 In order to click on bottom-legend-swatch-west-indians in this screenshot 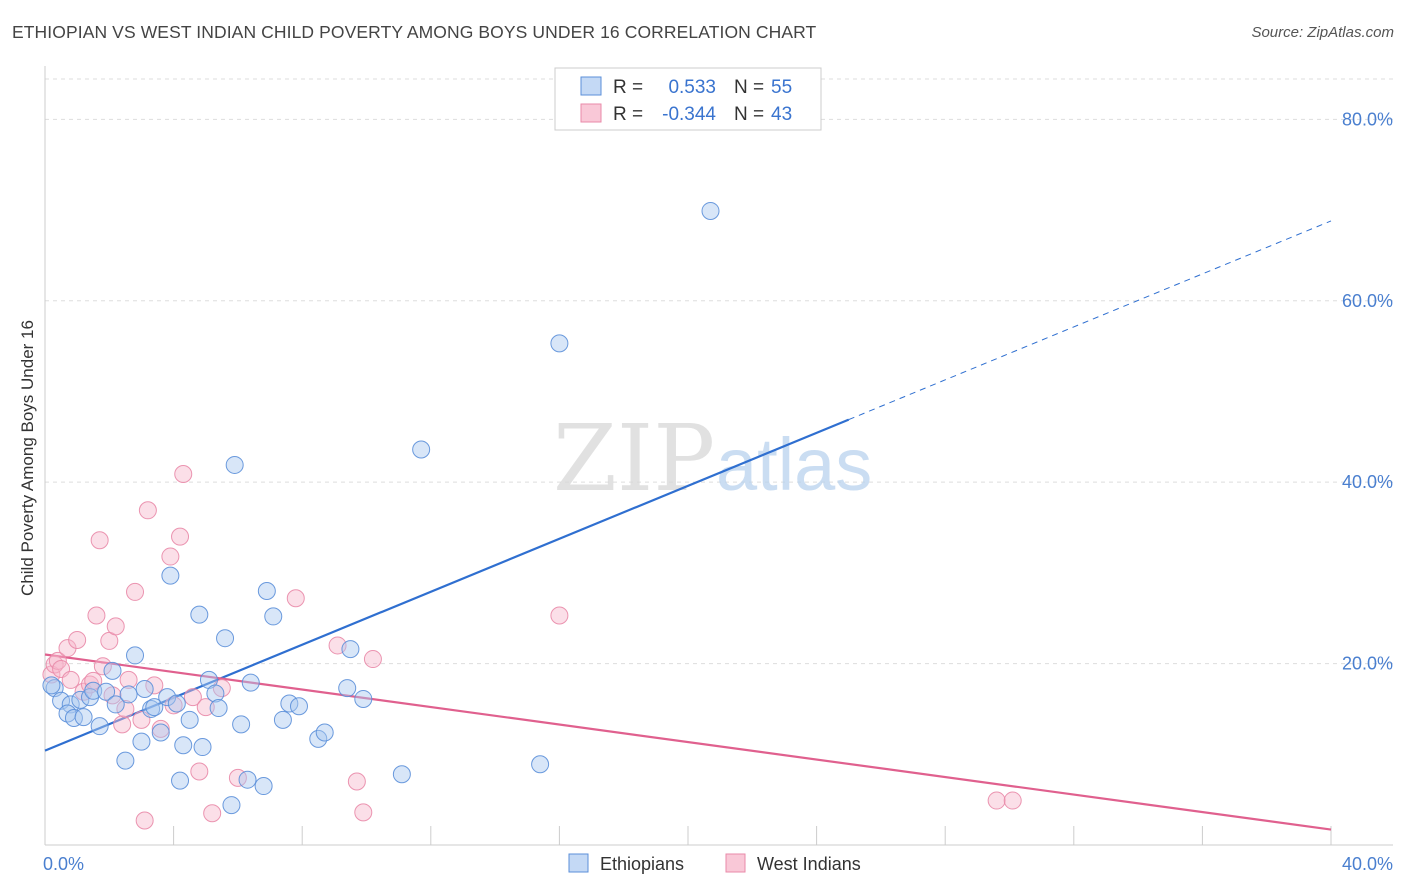, I will do `click(735, 863)`.